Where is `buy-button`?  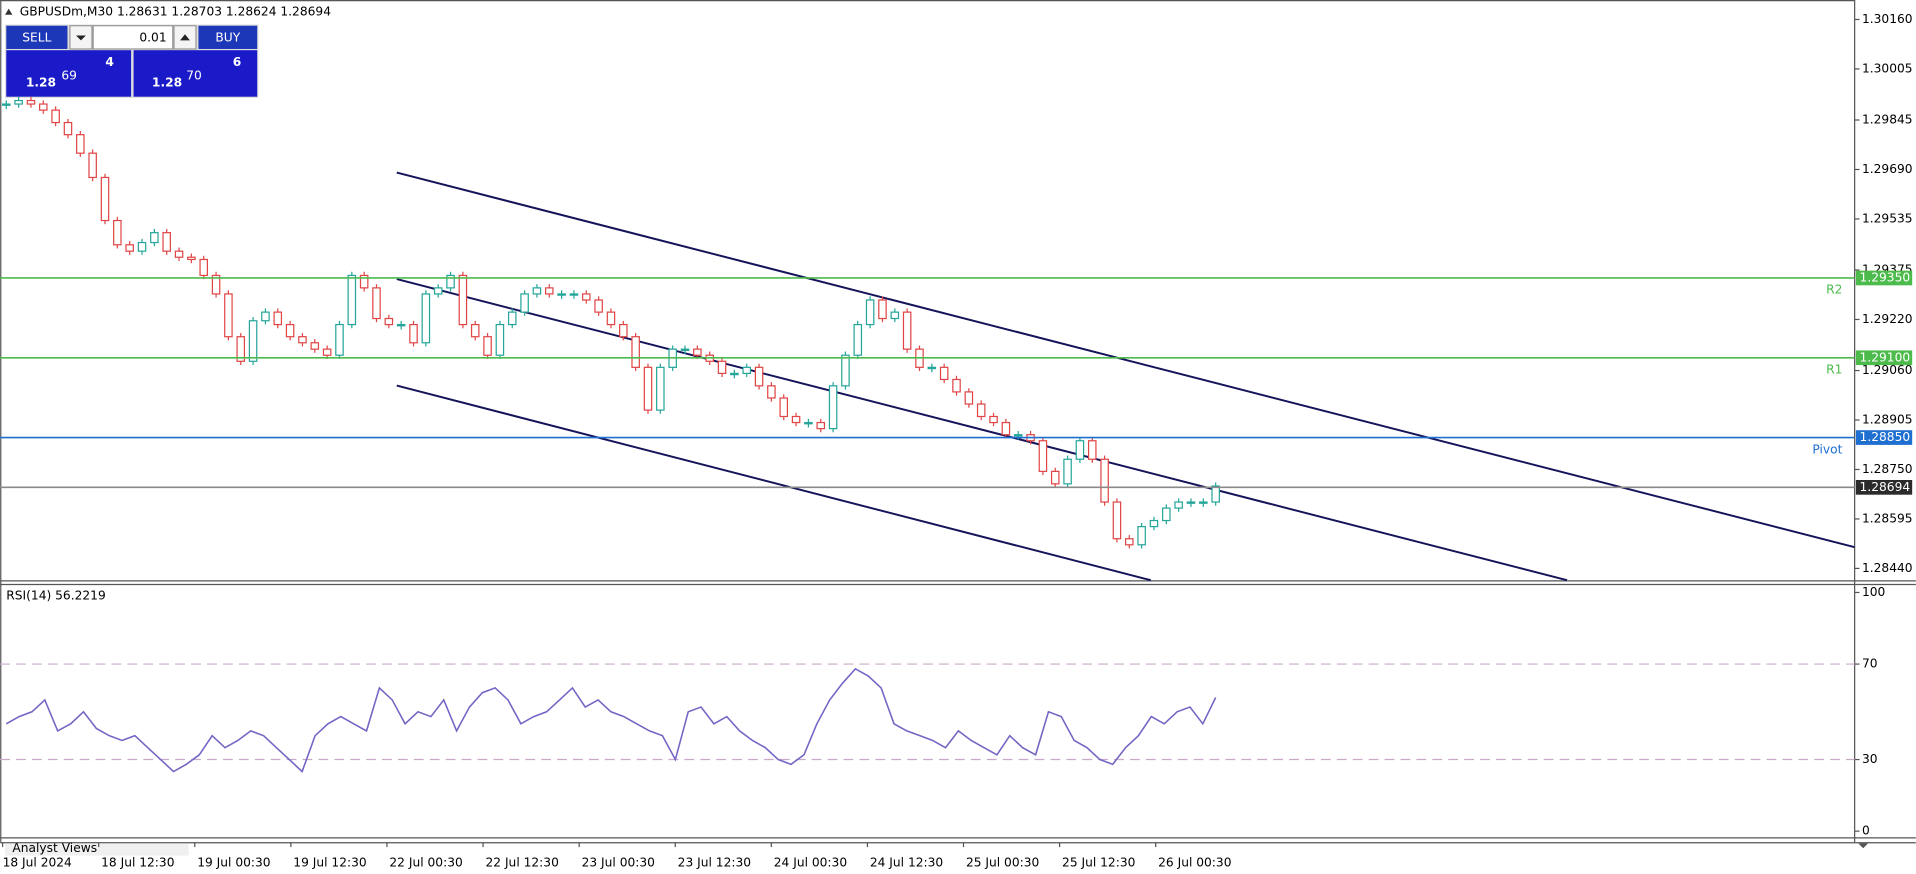
buy-button is located at coordinates (228, 37).